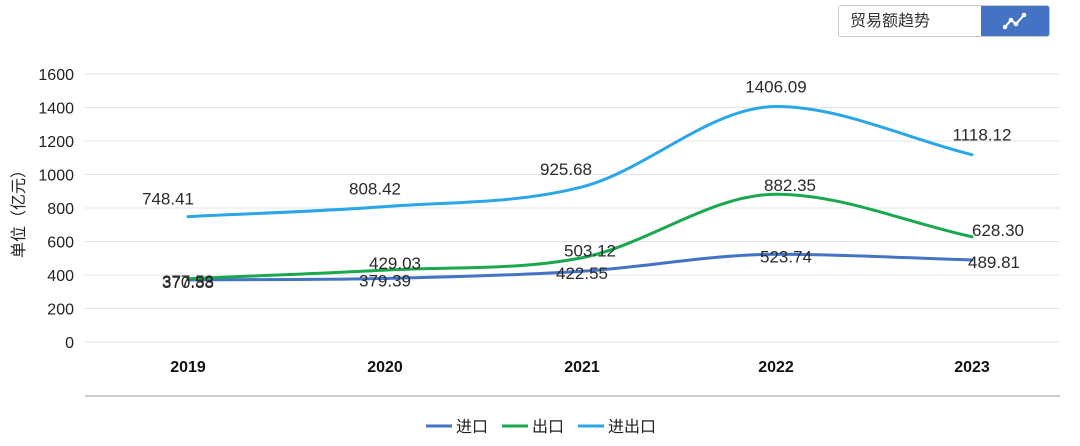  I want to click on data-label: 628.30, so click(998, 230).